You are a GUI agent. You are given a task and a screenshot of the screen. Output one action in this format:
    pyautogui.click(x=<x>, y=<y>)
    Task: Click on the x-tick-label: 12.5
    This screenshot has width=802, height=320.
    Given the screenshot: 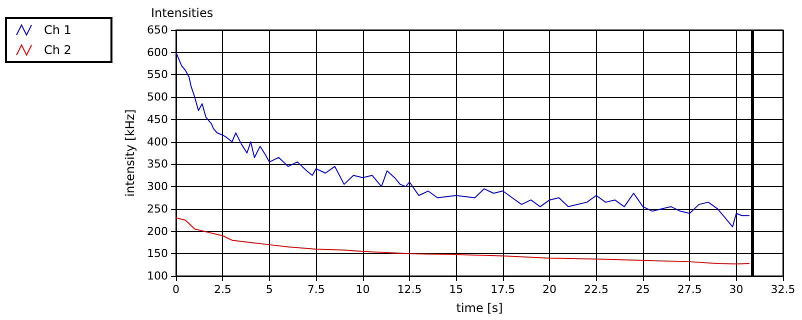 What is the action you would take?
    pyautogui.click(x=409, y=289)
    